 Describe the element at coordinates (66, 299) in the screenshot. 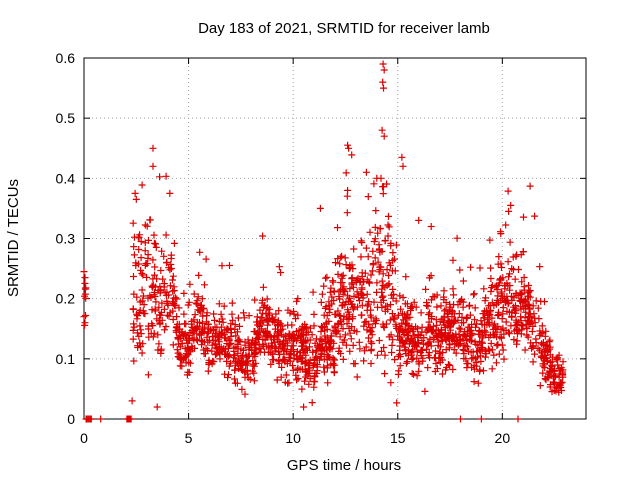

I see `y-tick-label: 0.2` at that location.